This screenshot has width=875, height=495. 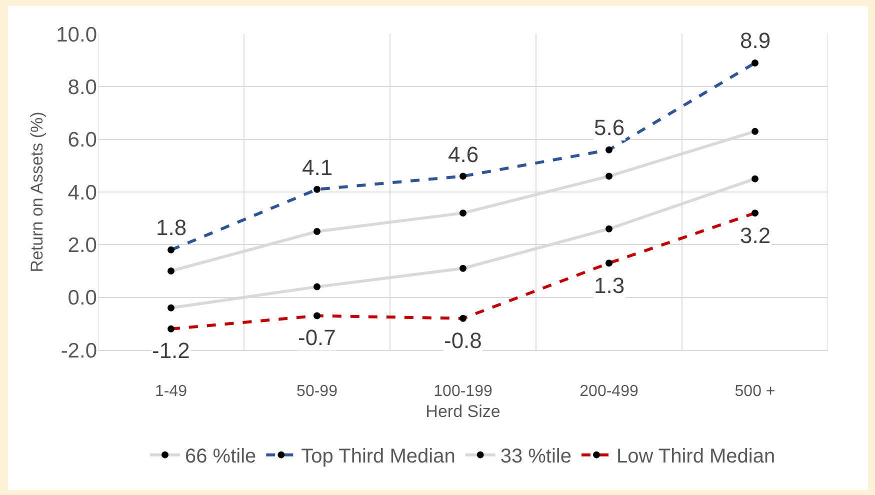 I want to click on x-tick-label: 1-49, so click(x=171, y=391).